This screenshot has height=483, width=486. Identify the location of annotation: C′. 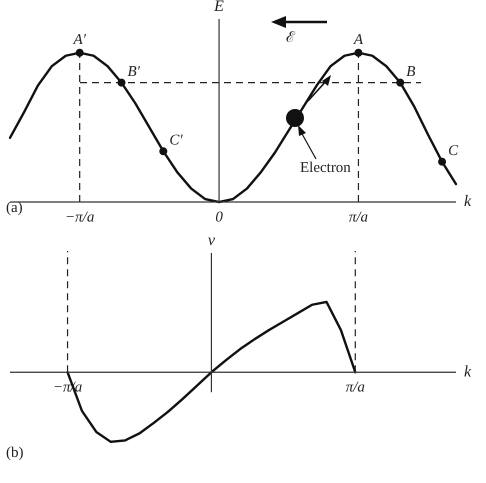
(176, 140).